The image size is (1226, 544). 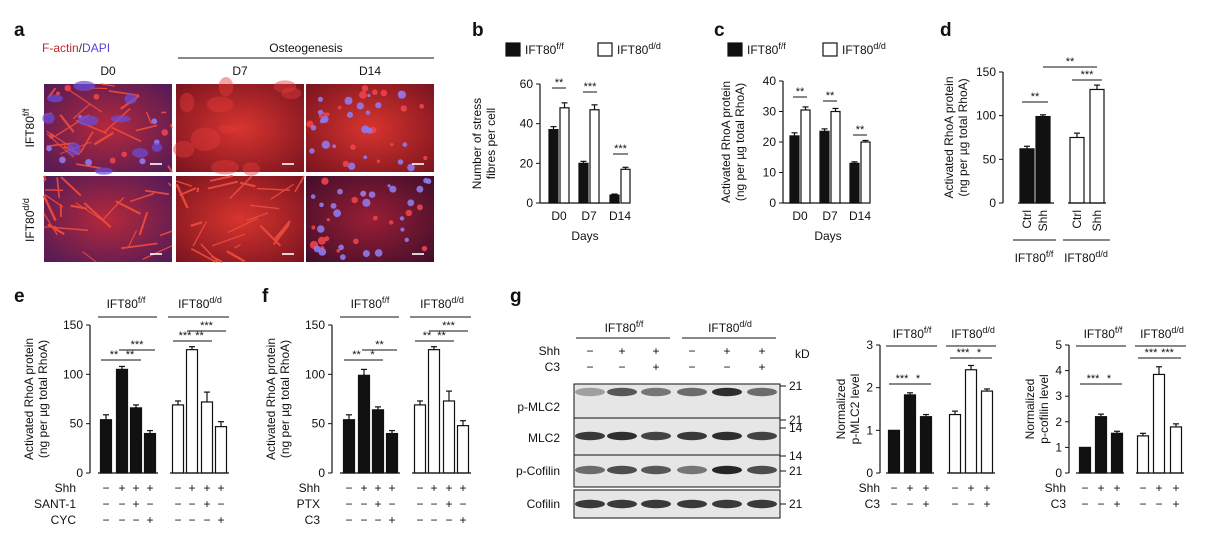 What do you see at coordinates (240, 71) in the screenshot?
I see `image-column-day: D7` at bounding box center [240, 71].